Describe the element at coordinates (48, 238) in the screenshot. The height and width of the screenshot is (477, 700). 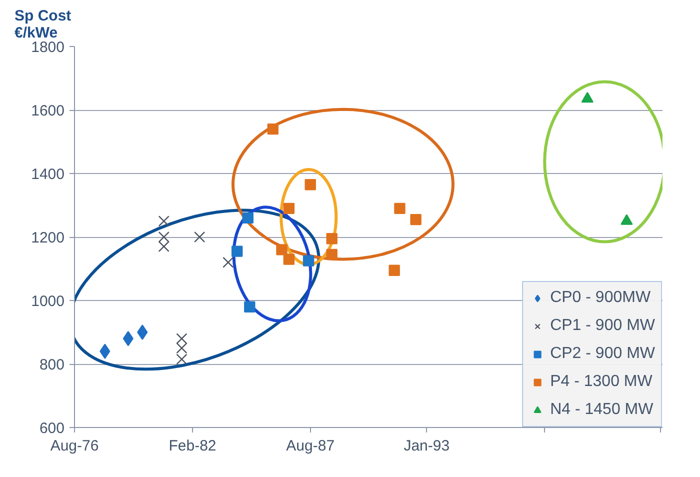
I see `y-tick-label: 1200` at that location.